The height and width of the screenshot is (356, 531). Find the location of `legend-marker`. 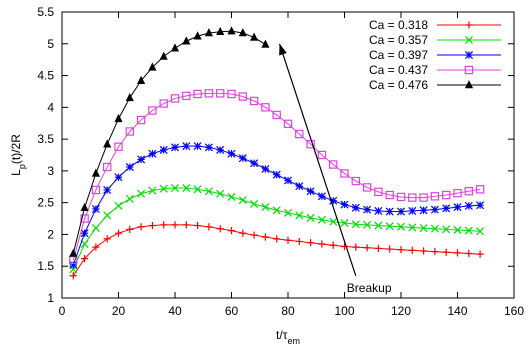

legend-marker is located at coordinates (469, 70).